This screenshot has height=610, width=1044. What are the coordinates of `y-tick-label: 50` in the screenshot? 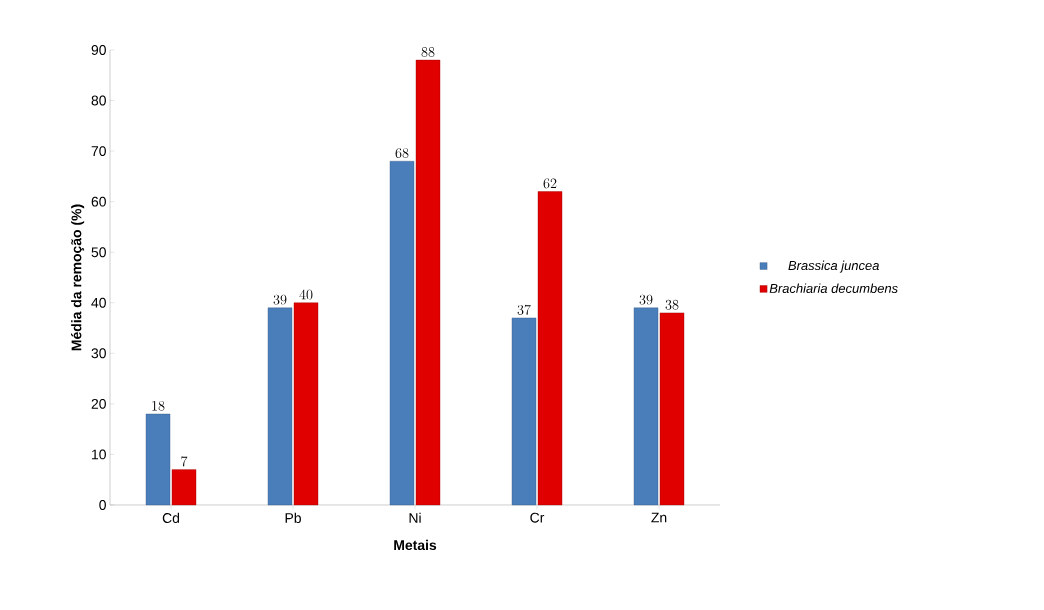 It's located at (98, 252).